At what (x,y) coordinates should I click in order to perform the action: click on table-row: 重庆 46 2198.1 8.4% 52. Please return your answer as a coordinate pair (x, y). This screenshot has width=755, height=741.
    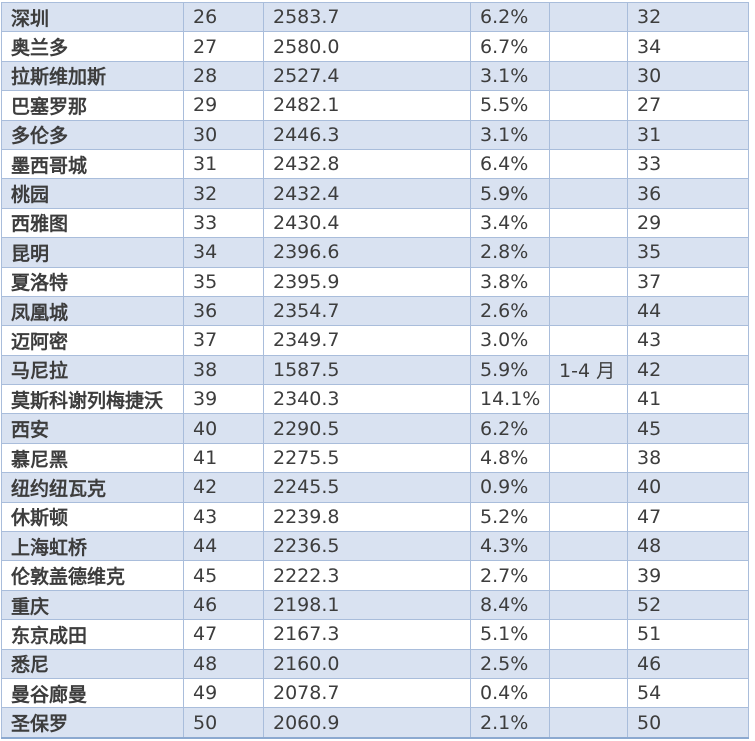
    Looking at the image, I should click on (375, 605).